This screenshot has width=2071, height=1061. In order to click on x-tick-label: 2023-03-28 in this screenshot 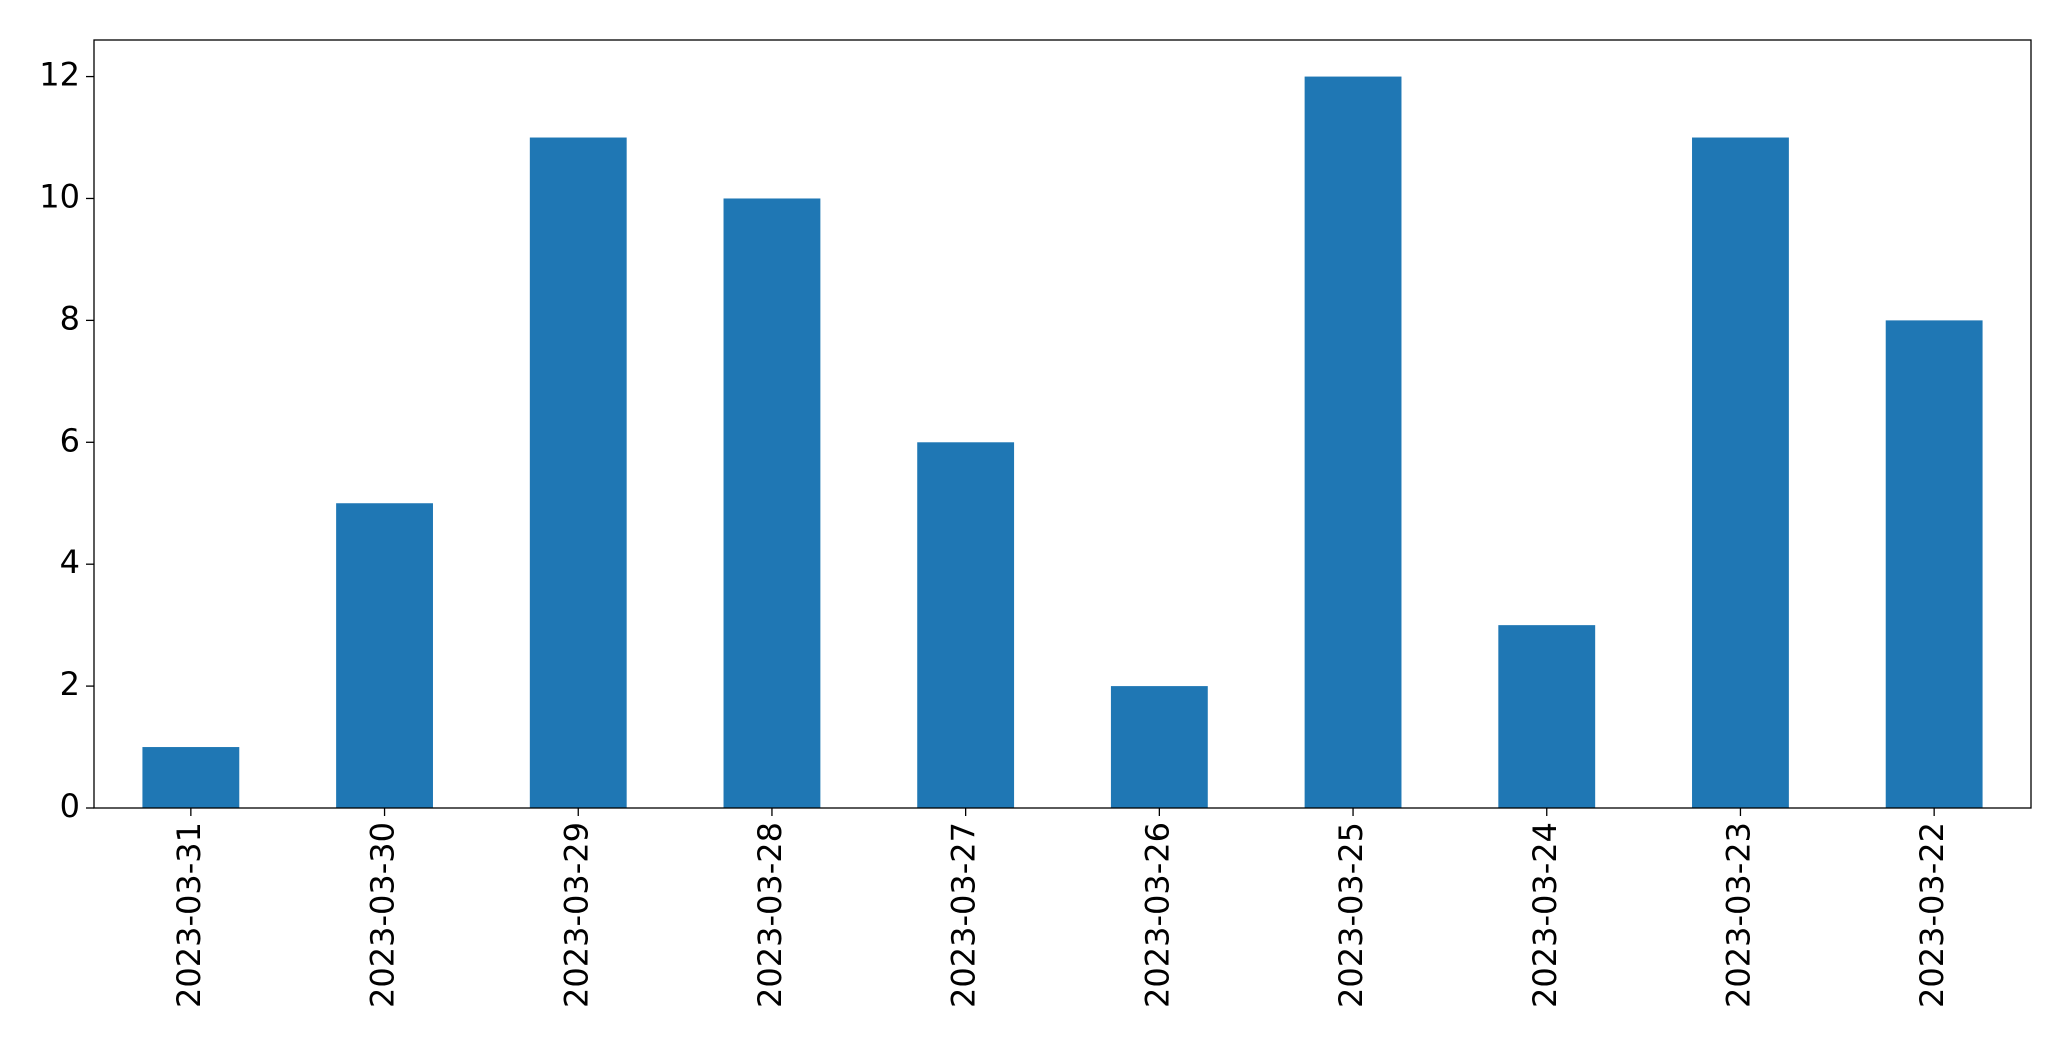, I will do `click(770, 915)`.